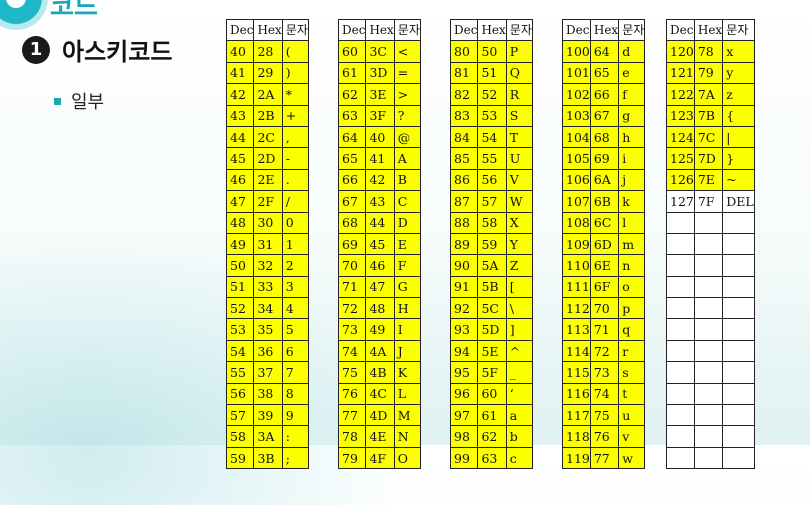  I want to click on table-row: 91 5B[, so click(491, 287).